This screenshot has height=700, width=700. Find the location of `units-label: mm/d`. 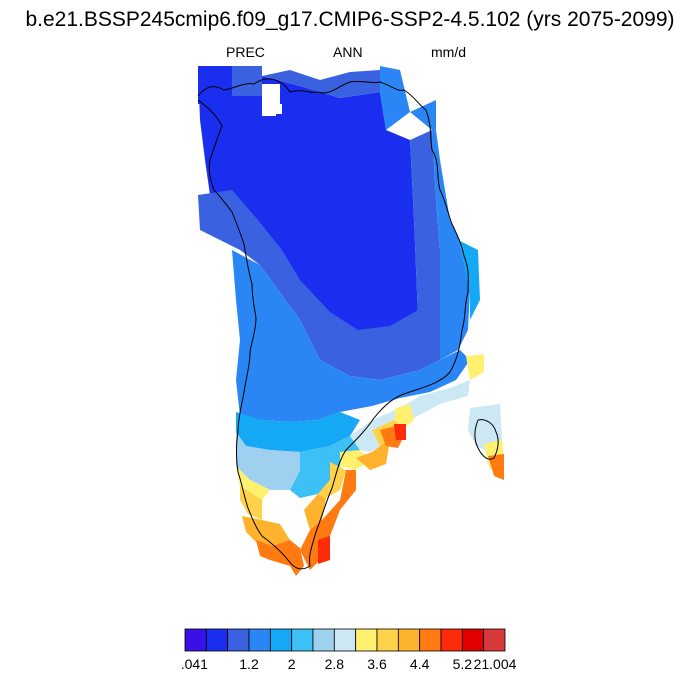

units-label: mm/d is located at coordinates (448, 52).